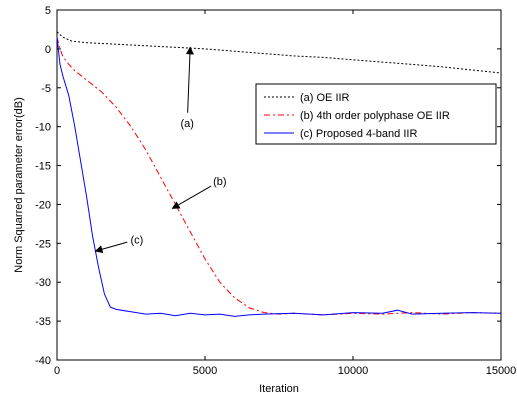 Image resolution: width=517 pixels, height=405 pixels. I want to click on x-axis-label: Iteration, so click(279, 389).